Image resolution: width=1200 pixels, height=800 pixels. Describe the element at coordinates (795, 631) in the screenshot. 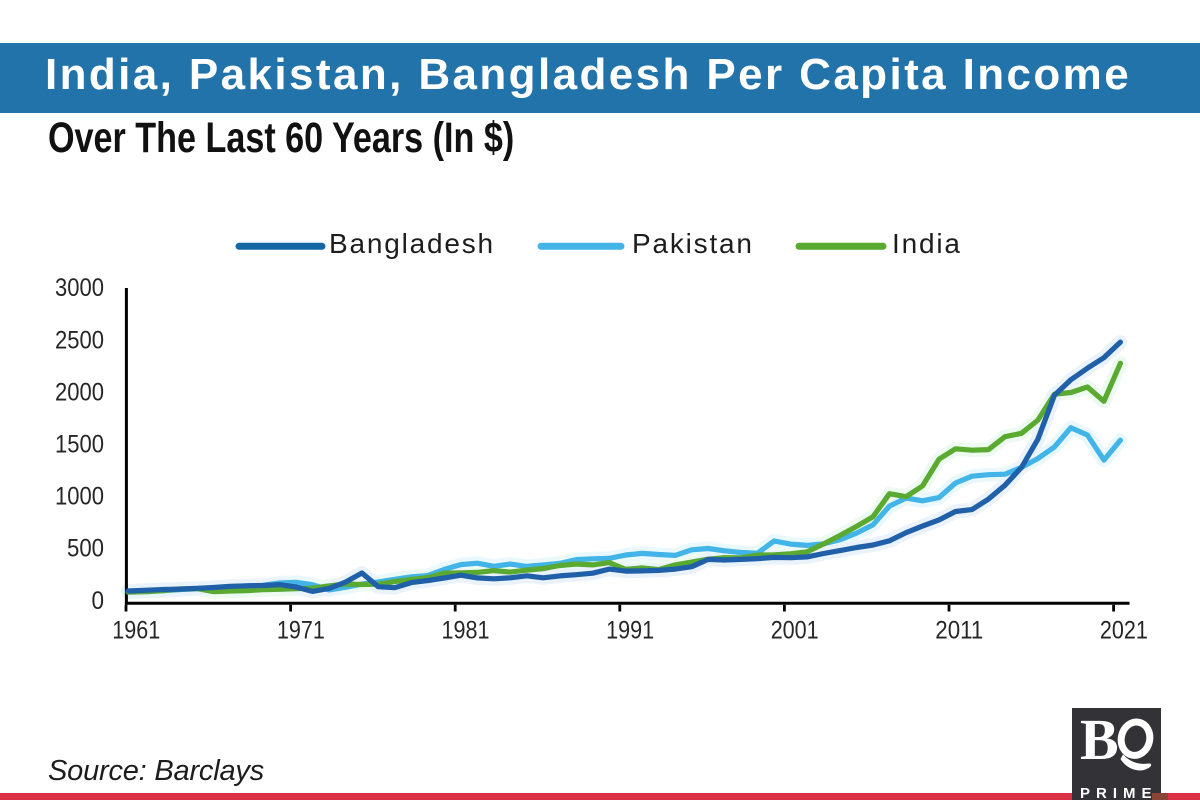

I see `svg-text: 2001` at that location.